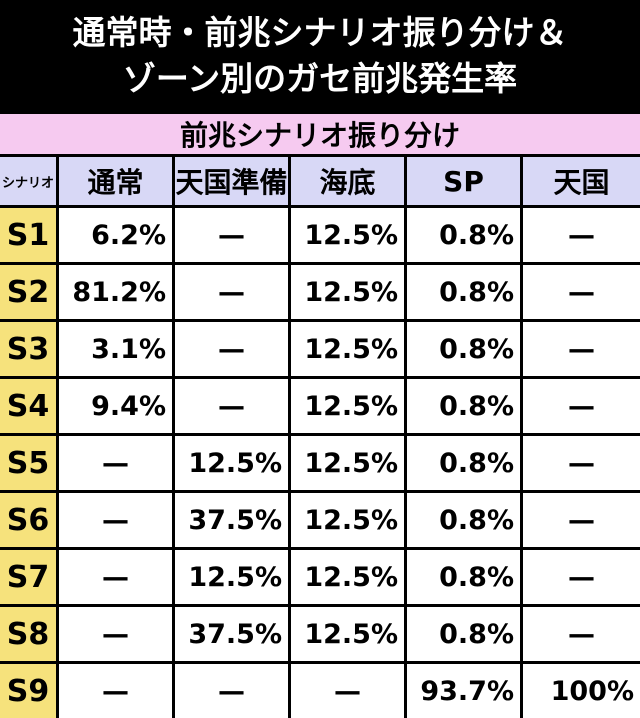 The image size is (640, 718). I want to click on column-header: 天国準備, so click(231, 181).